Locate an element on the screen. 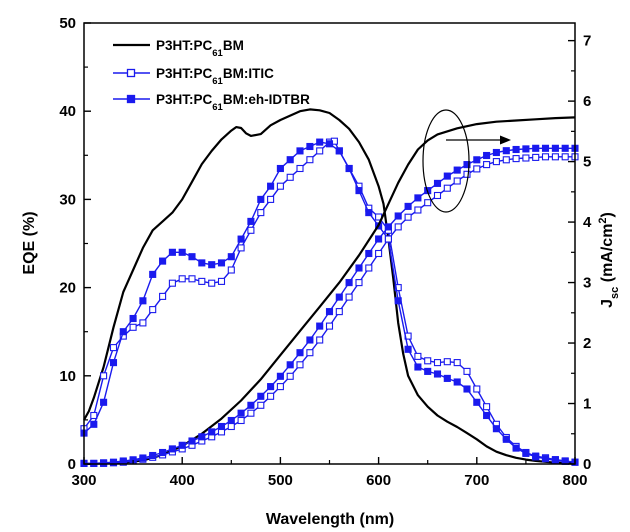 The width and height of the screenshot is (630, 532). legend-3-base: P3HT:PC is located at coordinates (184, 99).